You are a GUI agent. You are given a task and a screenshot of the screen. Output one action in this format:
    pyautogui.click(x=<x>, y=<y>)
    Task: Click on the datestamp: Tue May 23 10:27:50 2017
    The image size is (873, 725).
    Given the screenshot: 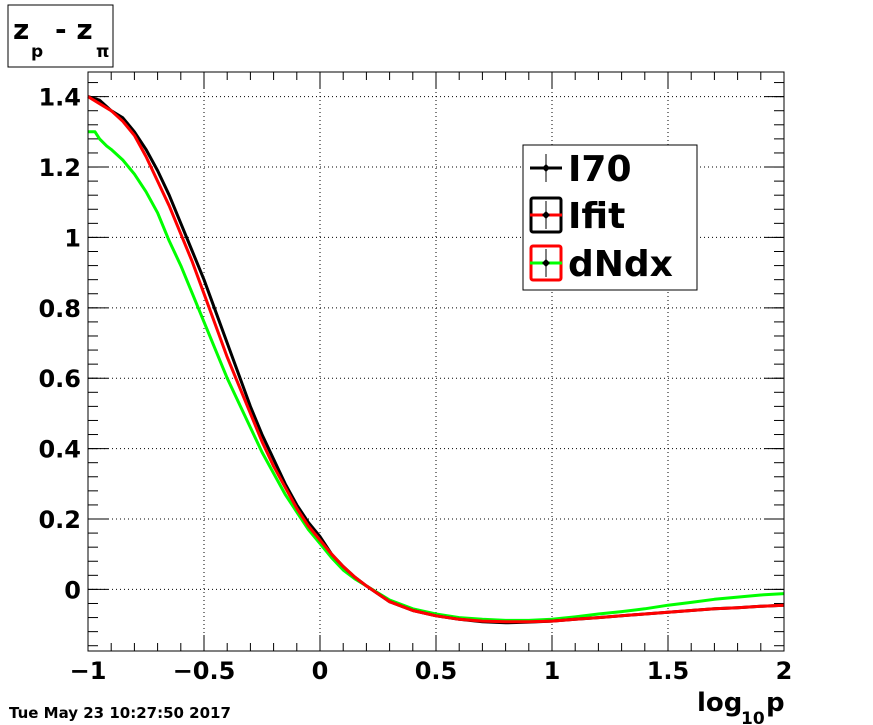 What is the action you would take?
    pyautogui.click(x=120, y=713)
    